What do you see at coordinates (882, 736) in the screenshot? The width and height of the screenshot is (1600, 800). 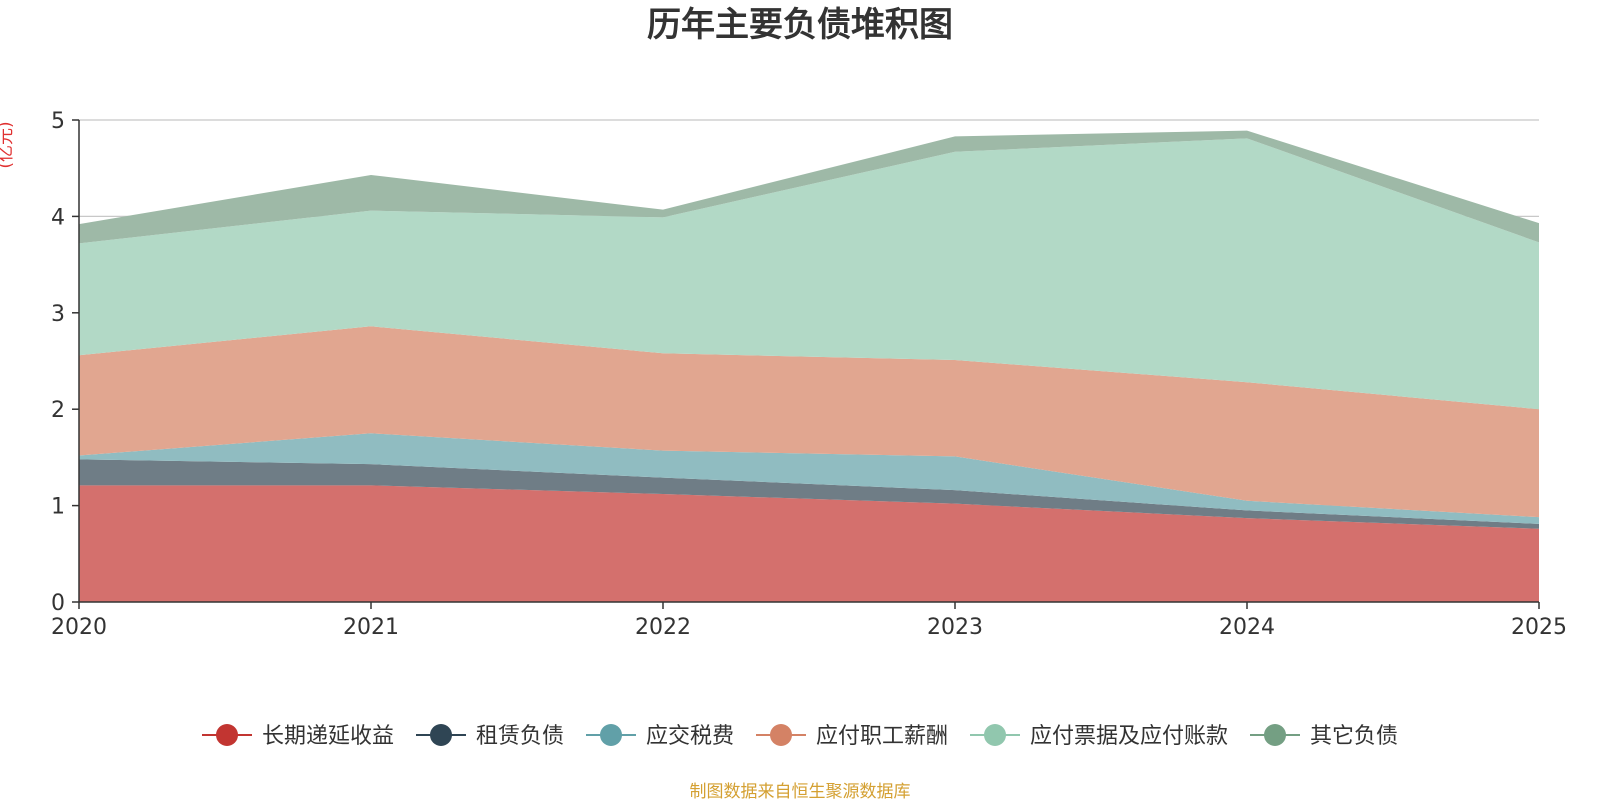 I see `legend-label: 应付职工薪酬` at bounding box center [882, 736].